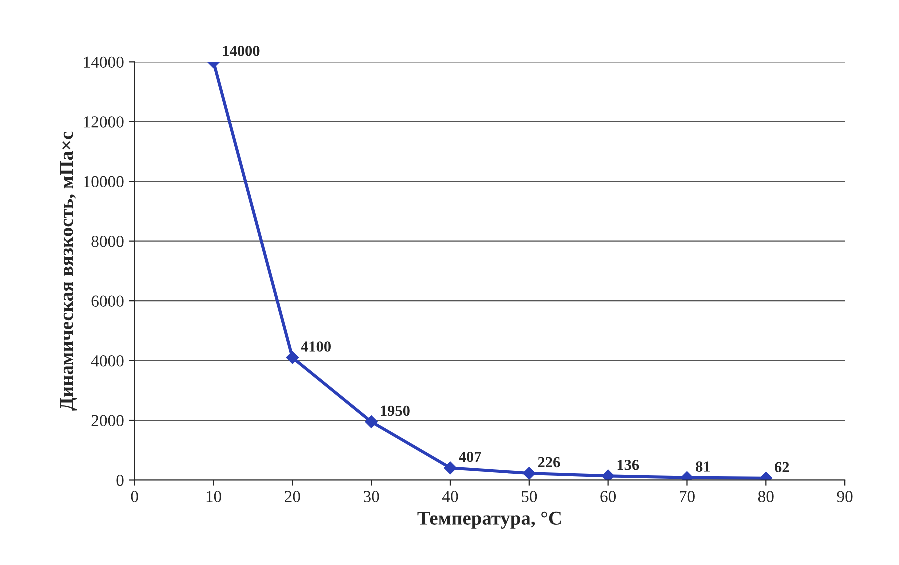 Image resolution: width=899 pixels, height=565 pixels. I want to click on data-label: 62, so click(782, 467).